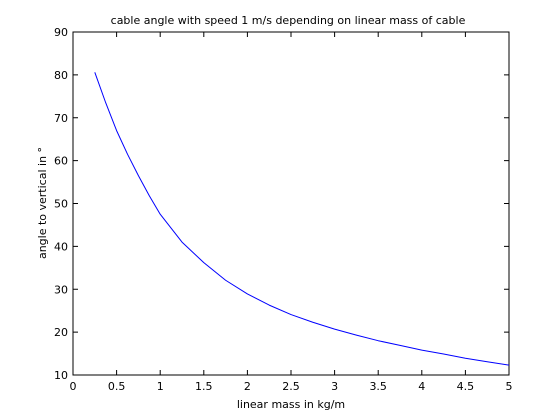 The image size is (560, 420). What do you see at coordinates (291, 386) in the screenshot?
I see `x-tick-label: 2.5` at bounding box center [291, 386].